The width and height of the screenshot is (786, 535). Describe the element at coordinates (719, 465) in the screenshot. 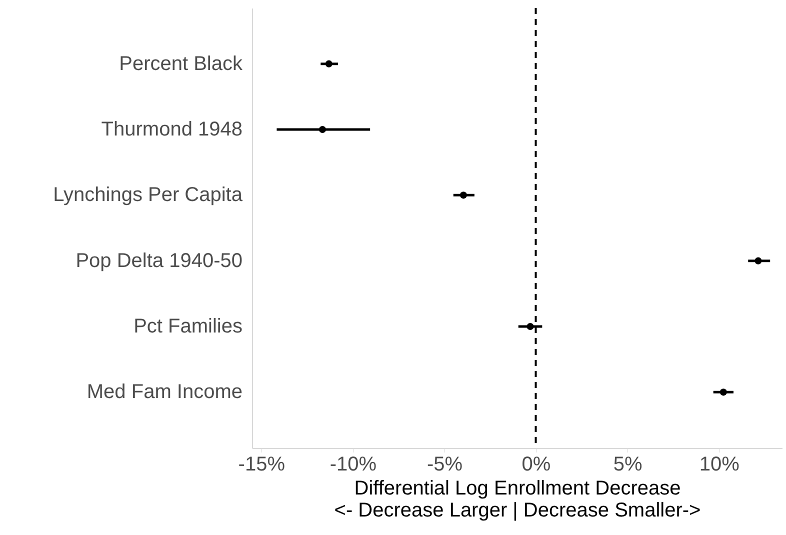

I see `x-tick-label: 10%` at that location.